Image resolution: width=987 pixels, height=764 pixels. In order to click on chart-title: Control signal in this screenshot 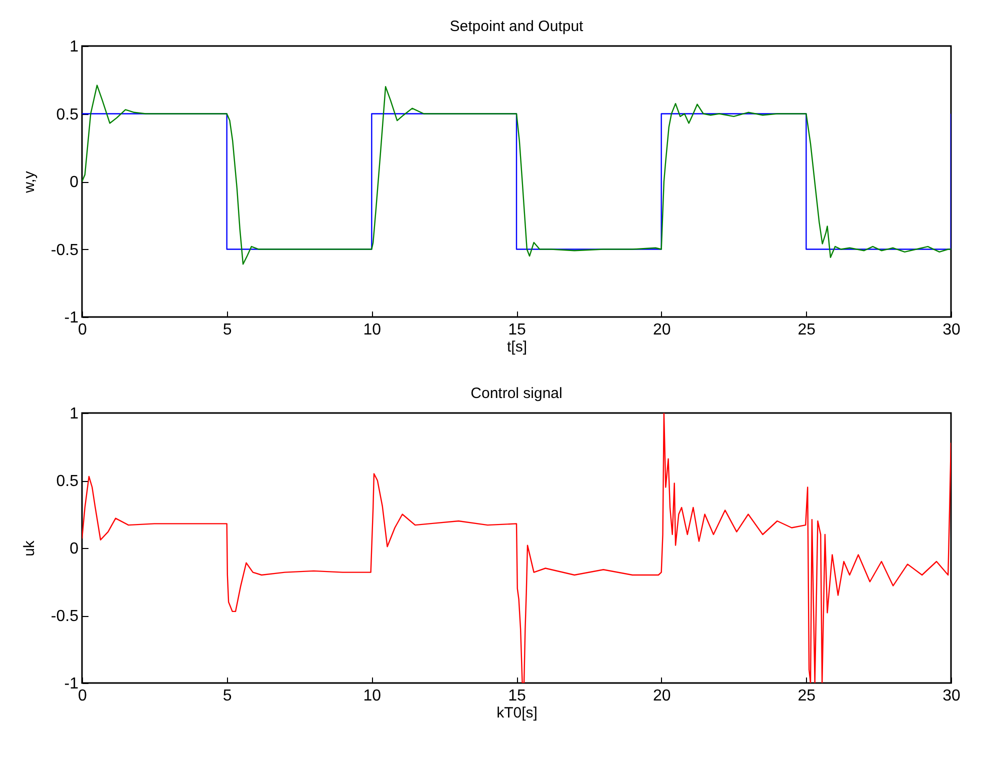, I will do `click(516, 393)`.